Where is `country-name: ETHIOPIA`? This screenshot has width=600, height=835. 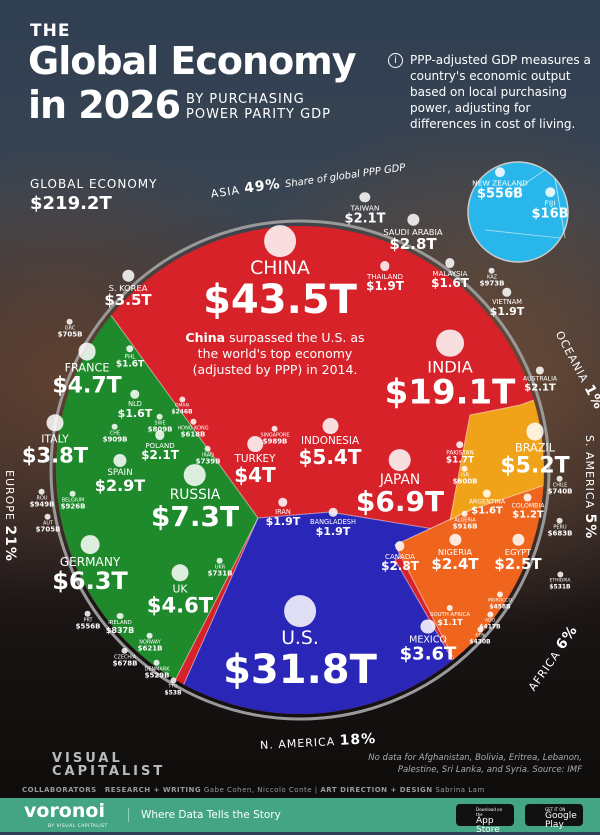
country-name: ETHIOPIA is located at coordinates (560, 581).